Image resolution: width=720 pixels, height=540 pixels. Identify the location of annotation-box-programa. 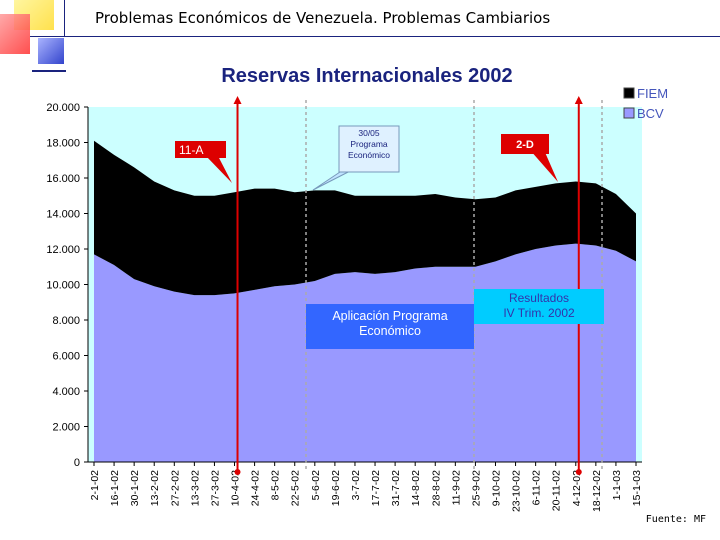
(369, 149).